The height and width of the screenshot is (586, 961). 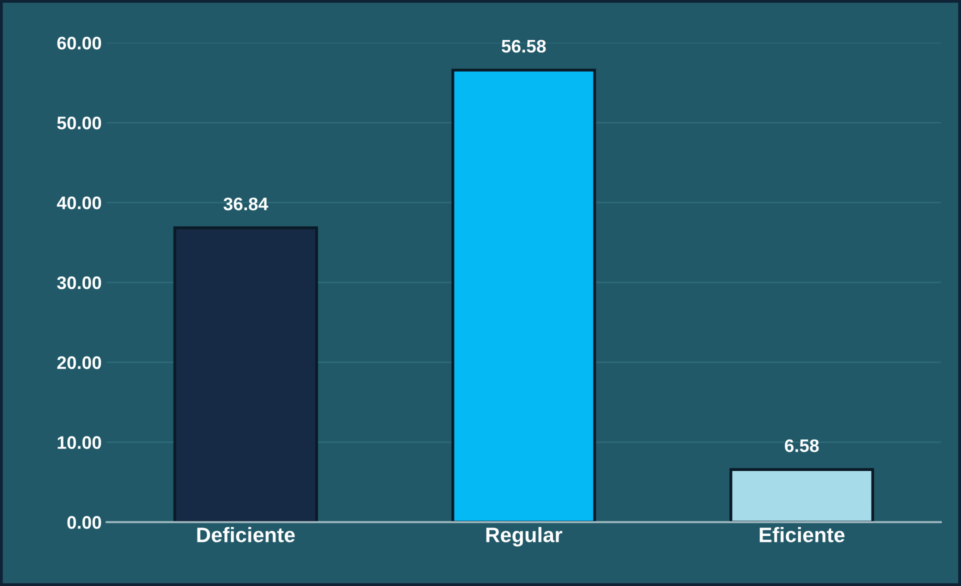 I want to click on y-tick-label: 50.00, so click(x=79, y=123).